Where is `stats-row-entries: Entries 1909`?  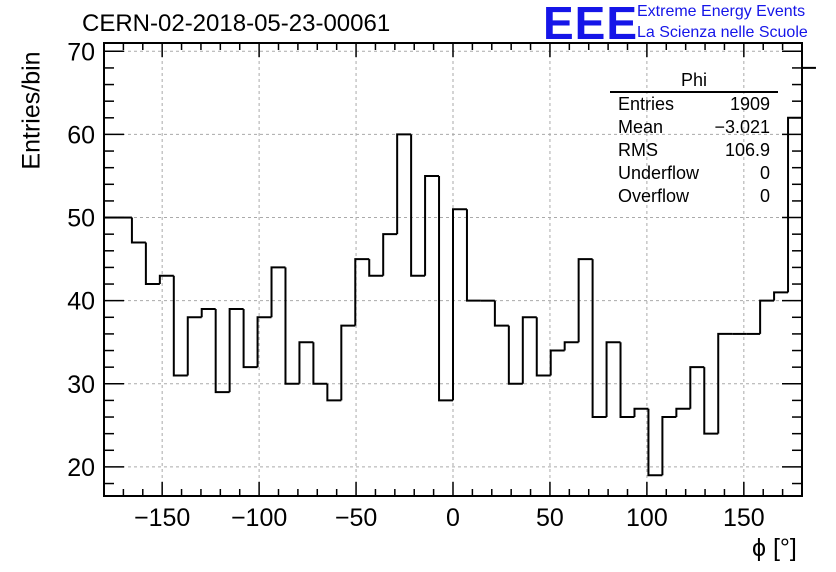 stats-row-entries: Entries 1909 is located at coordinates (694, 104).